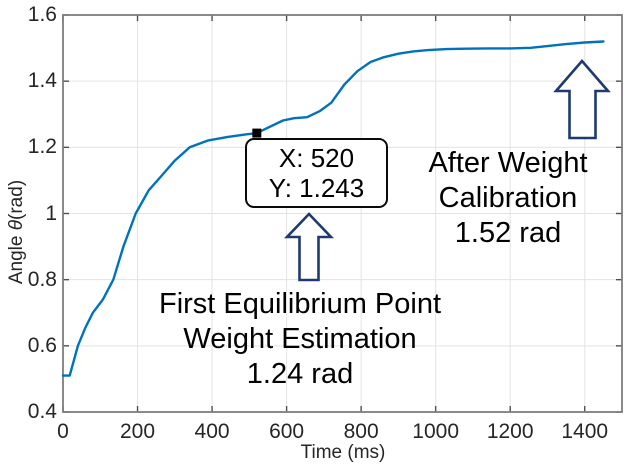  Describe the element at coordinates (508, 163) in the screenshot. I see `annotation-line: After Weight` at that location.